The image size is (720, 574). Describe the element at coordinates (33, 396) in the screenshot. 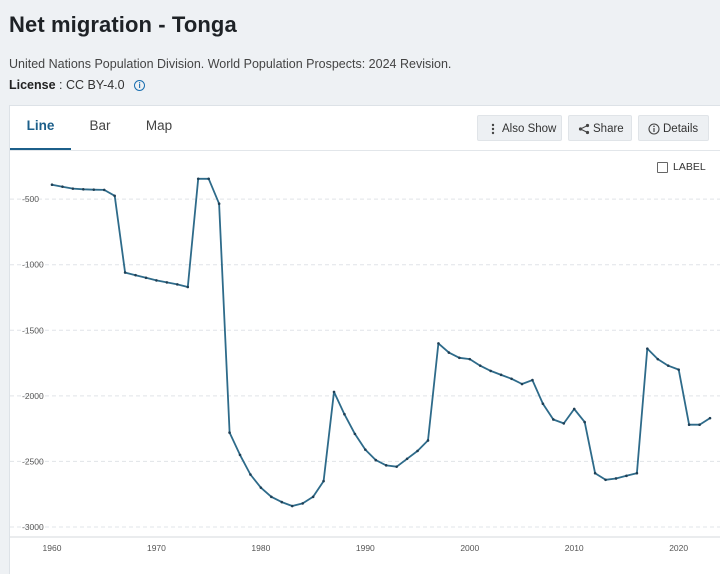

I see `y-tick-label: -2000` at that location.